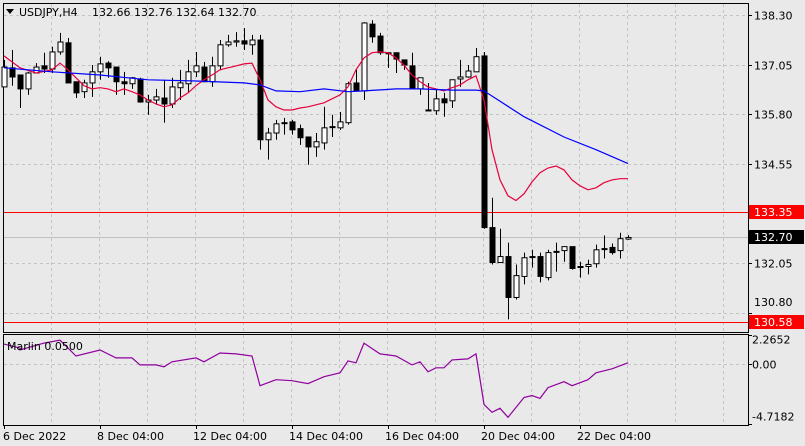 Image resolution: width=805 pixels, height=446 pixels. I want to click on bid-price-label: 132.70, so click(773, 237).